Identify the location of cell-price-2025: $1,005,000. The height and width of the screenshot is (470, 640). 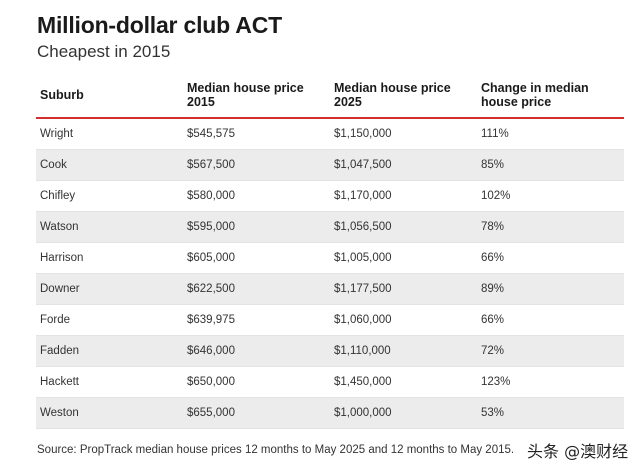
(403, 258).